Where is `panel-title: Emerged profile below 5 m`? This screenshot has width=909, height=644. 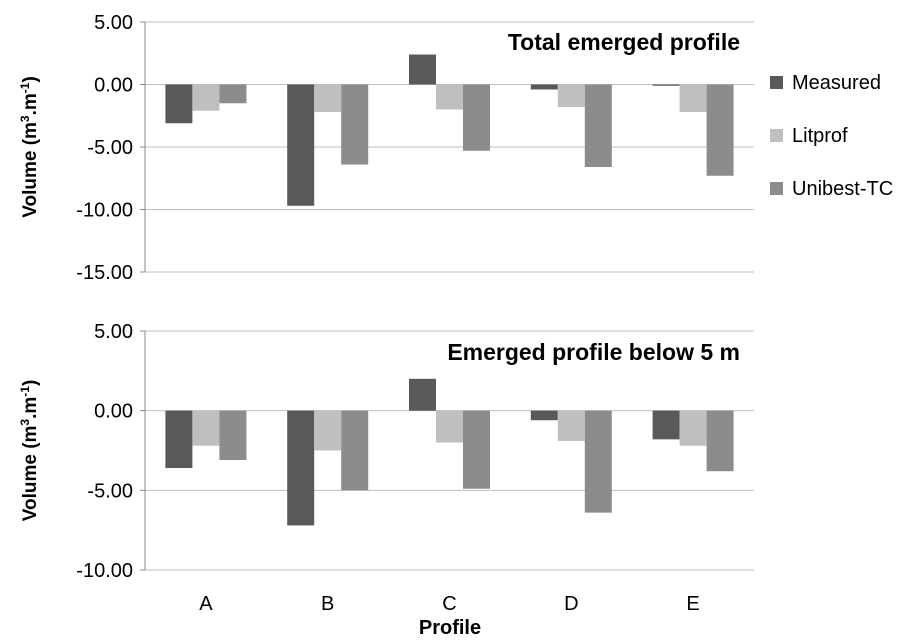
panel-title: Emerged profile below 5 m is located at coordinates (593, 352).